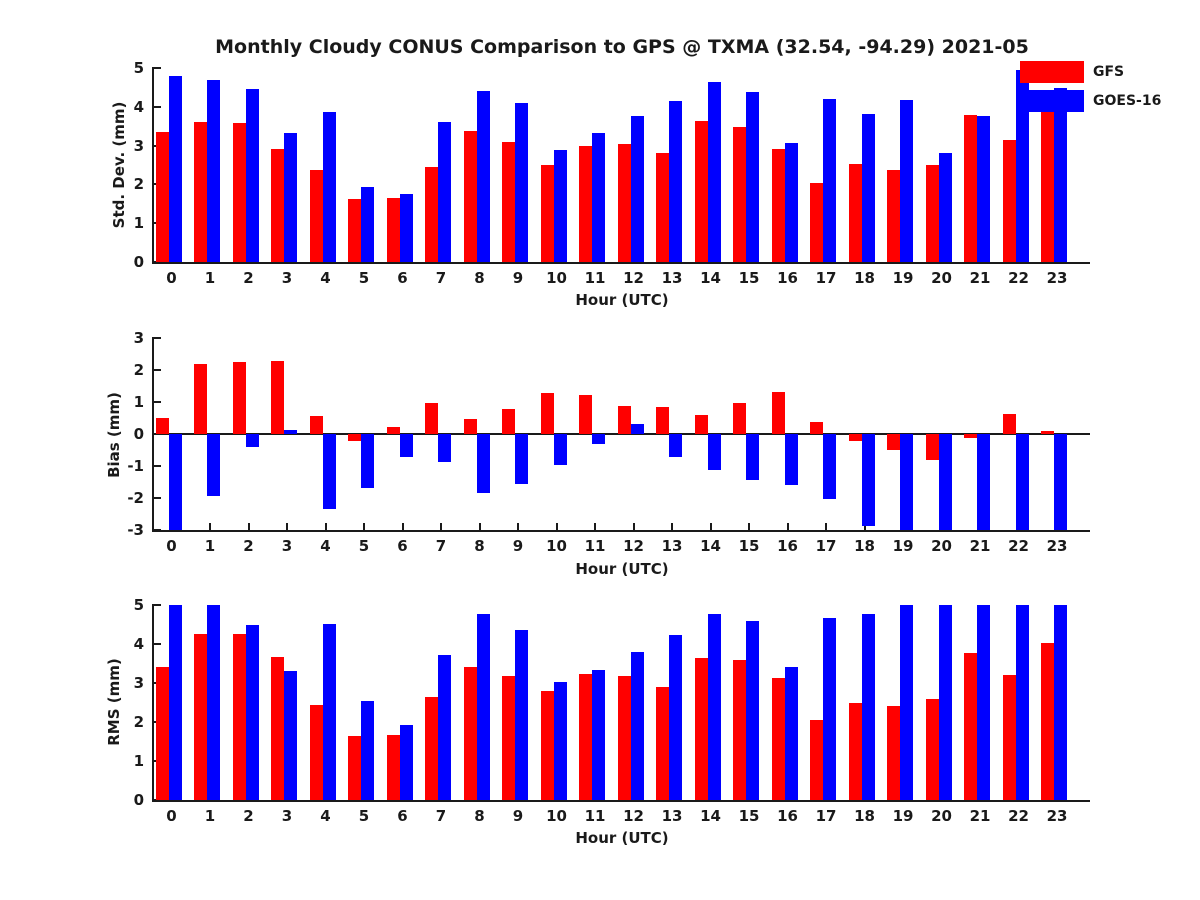 The height and width of the screenshot is (900, 1200). I want to click on x-tick-label: 15, so click(749, 816).